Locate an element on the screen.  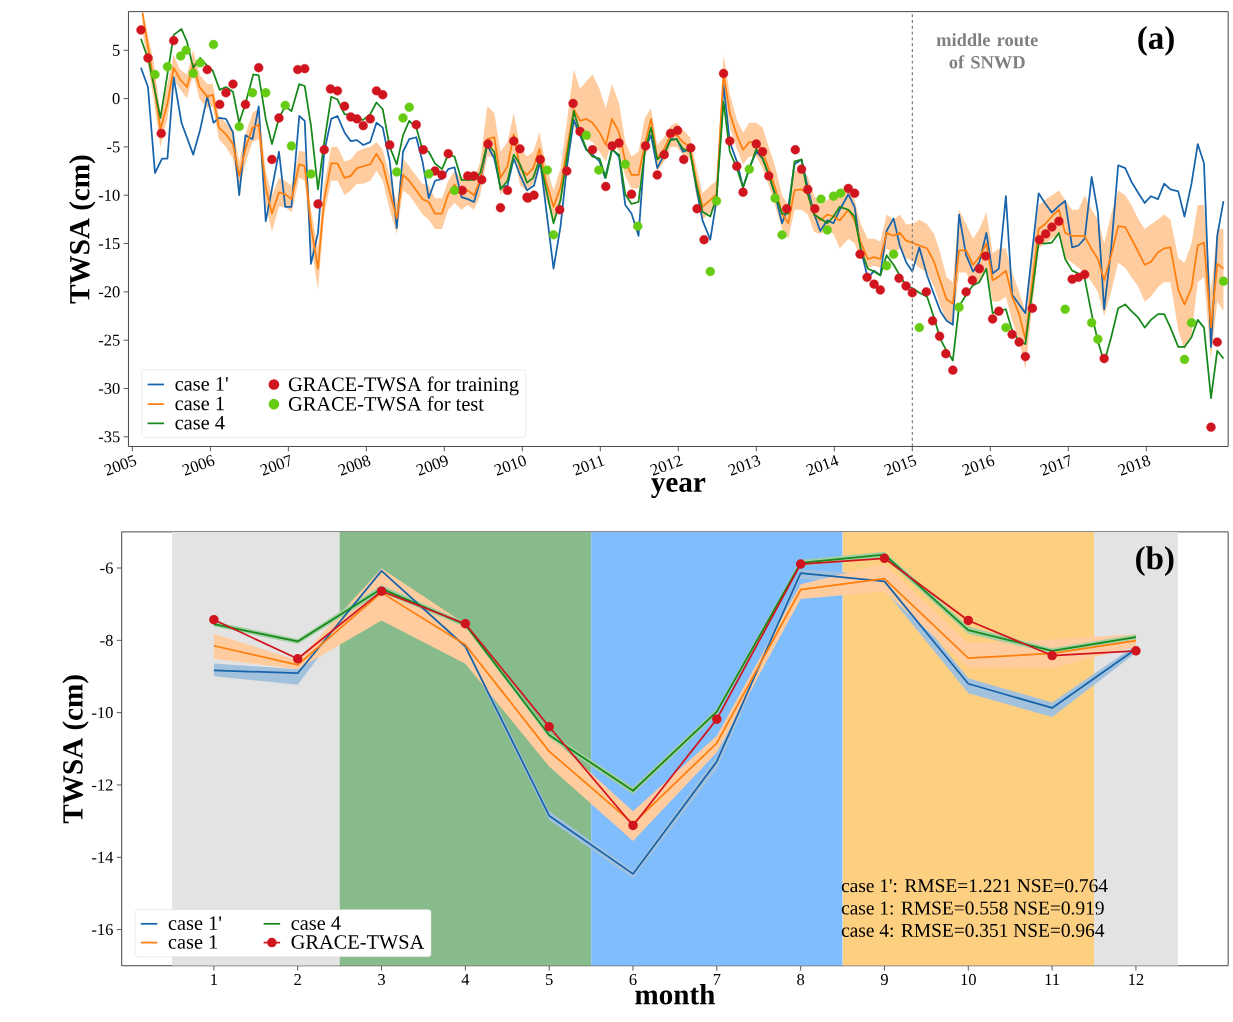
x-tick-label: 2008 is located at coordinates (354, 465).